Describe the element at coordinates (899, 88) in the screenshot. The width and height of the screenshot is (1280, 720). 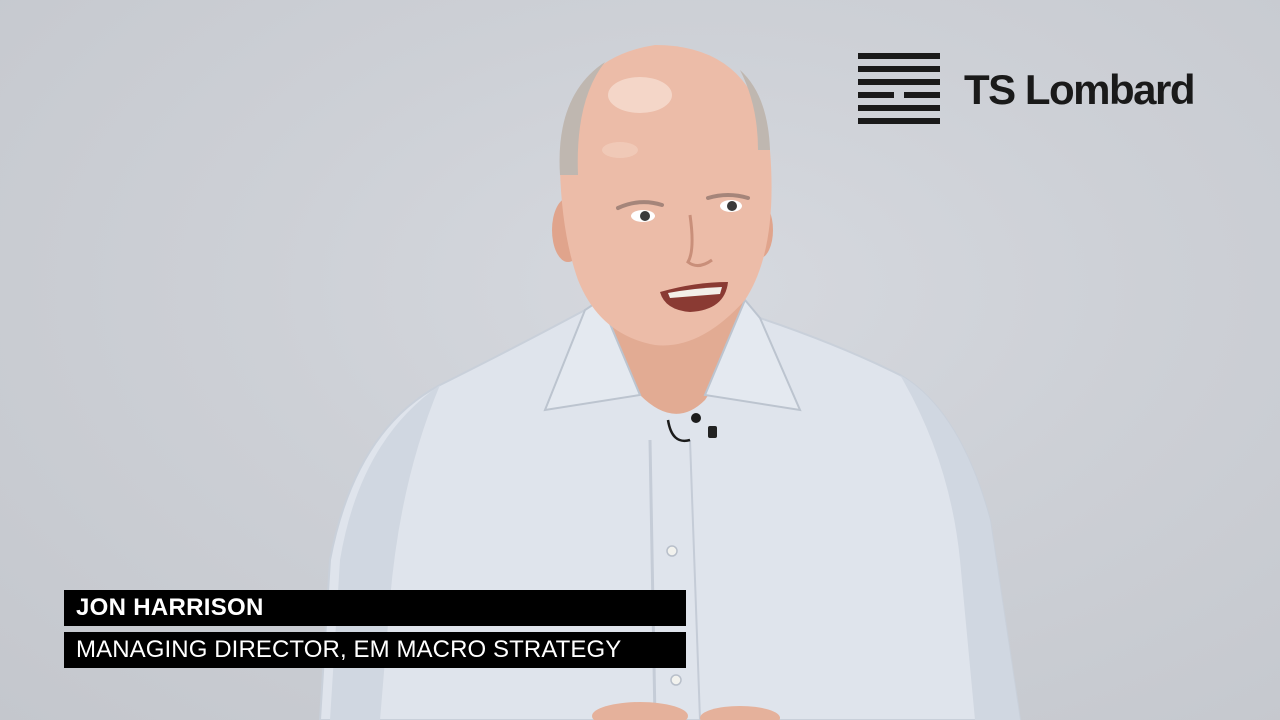
I see `ts-lombard-mark-icon` at that location.